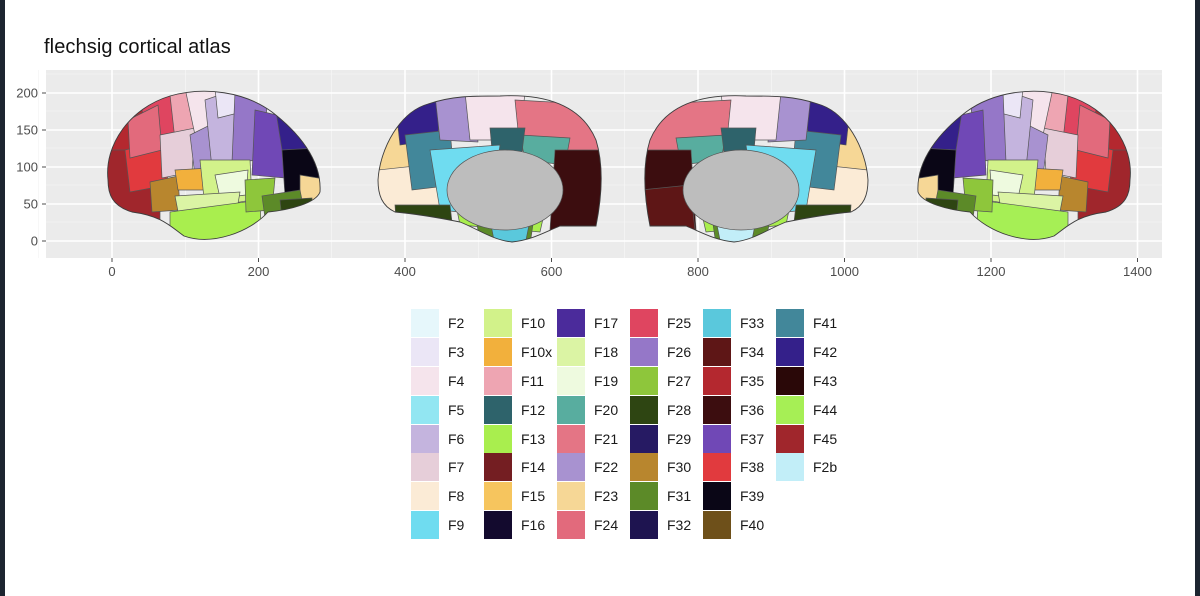 The height and width of the screenshot is (596, 1200). I want to click on legend-label: F30, so click(679, 467).